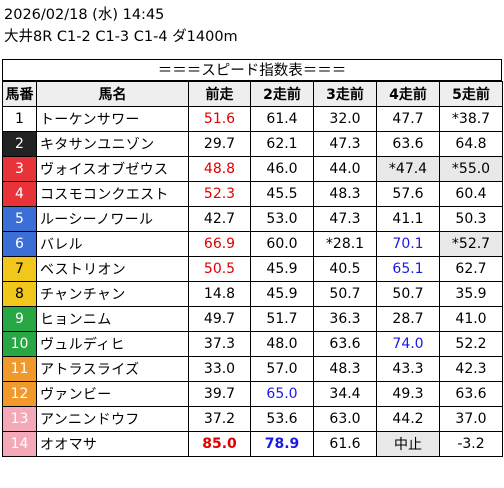 This screenshot has width=504, height=488. I want to click on race-info: 大井8R C1-2 C1-3 C1-4 ダ1400m, so click(121, 37).